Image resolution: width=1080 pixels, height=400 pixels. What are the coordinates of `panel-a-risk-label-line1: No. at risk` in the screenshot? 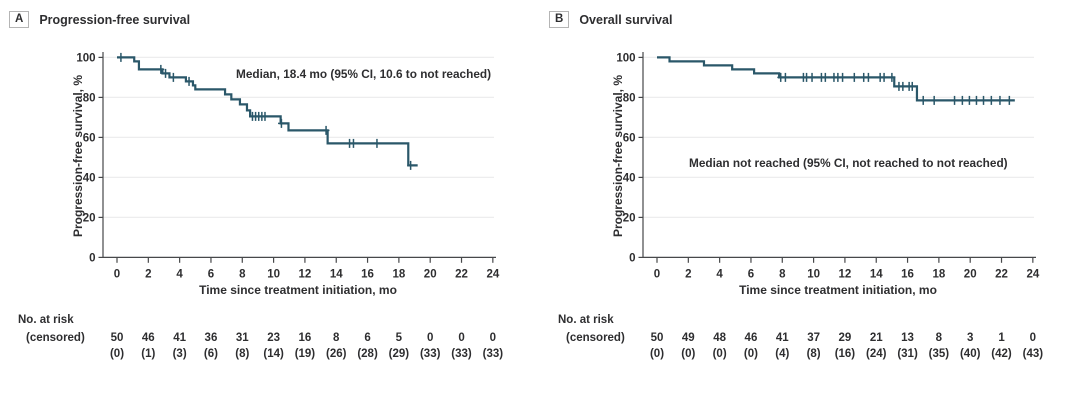 It's located at (46, 320).